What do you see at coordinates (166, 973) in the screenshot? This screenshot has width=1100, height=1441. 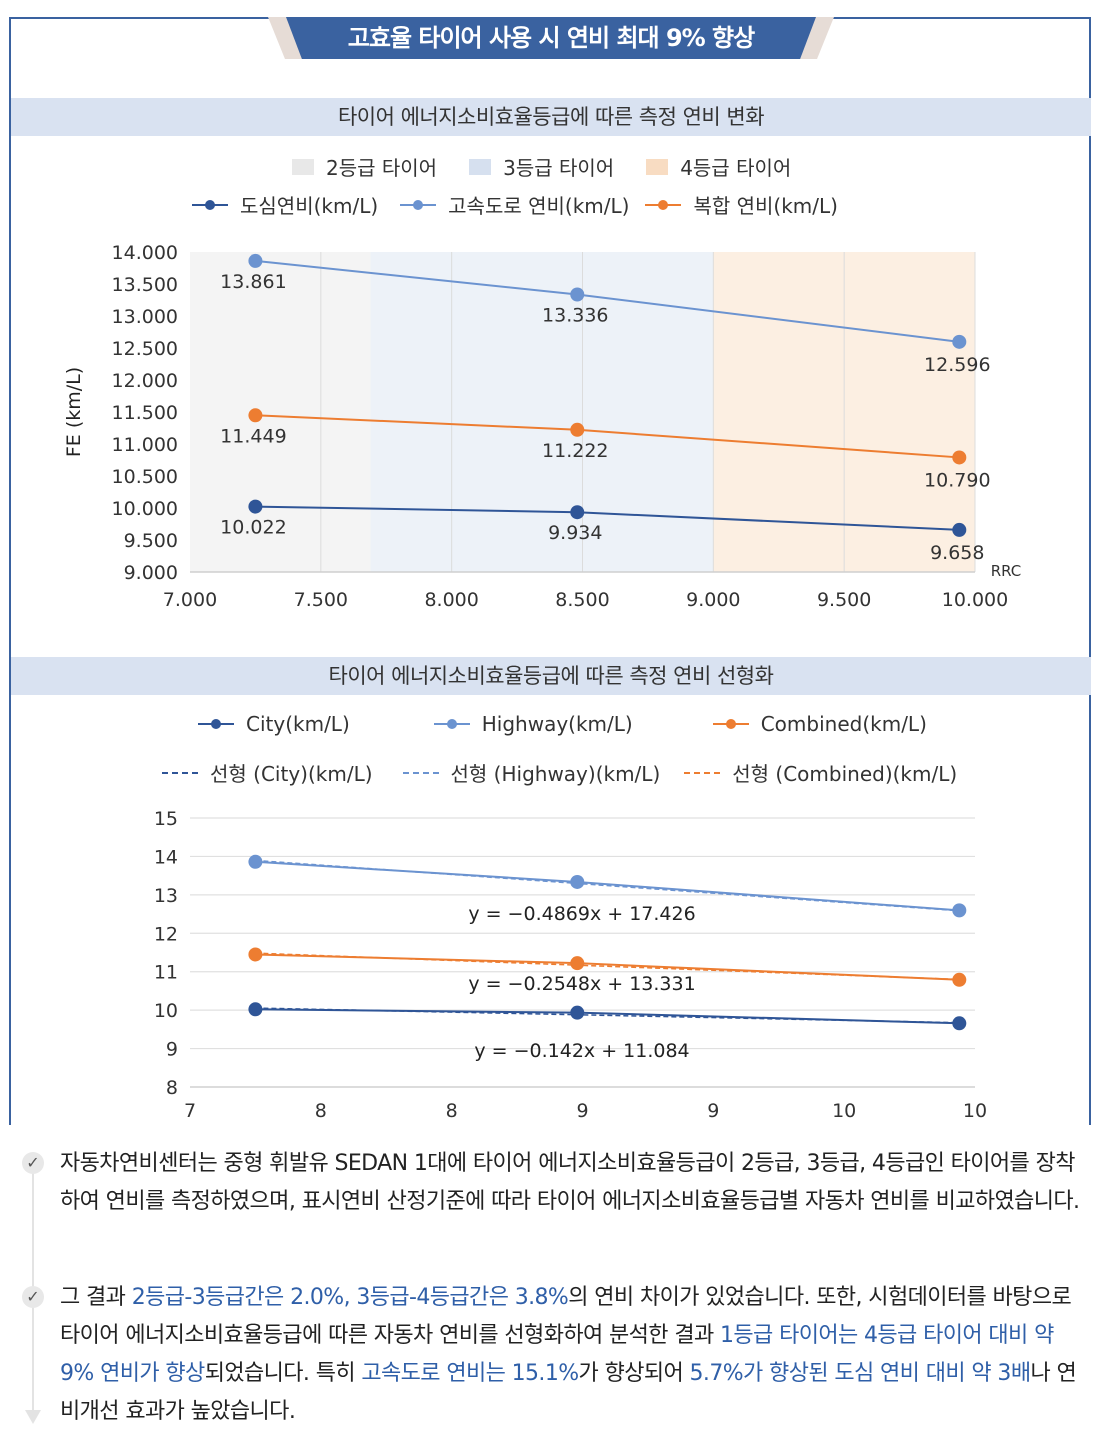 I see `y-tick-label: 11` at bounding box center [166, 973].